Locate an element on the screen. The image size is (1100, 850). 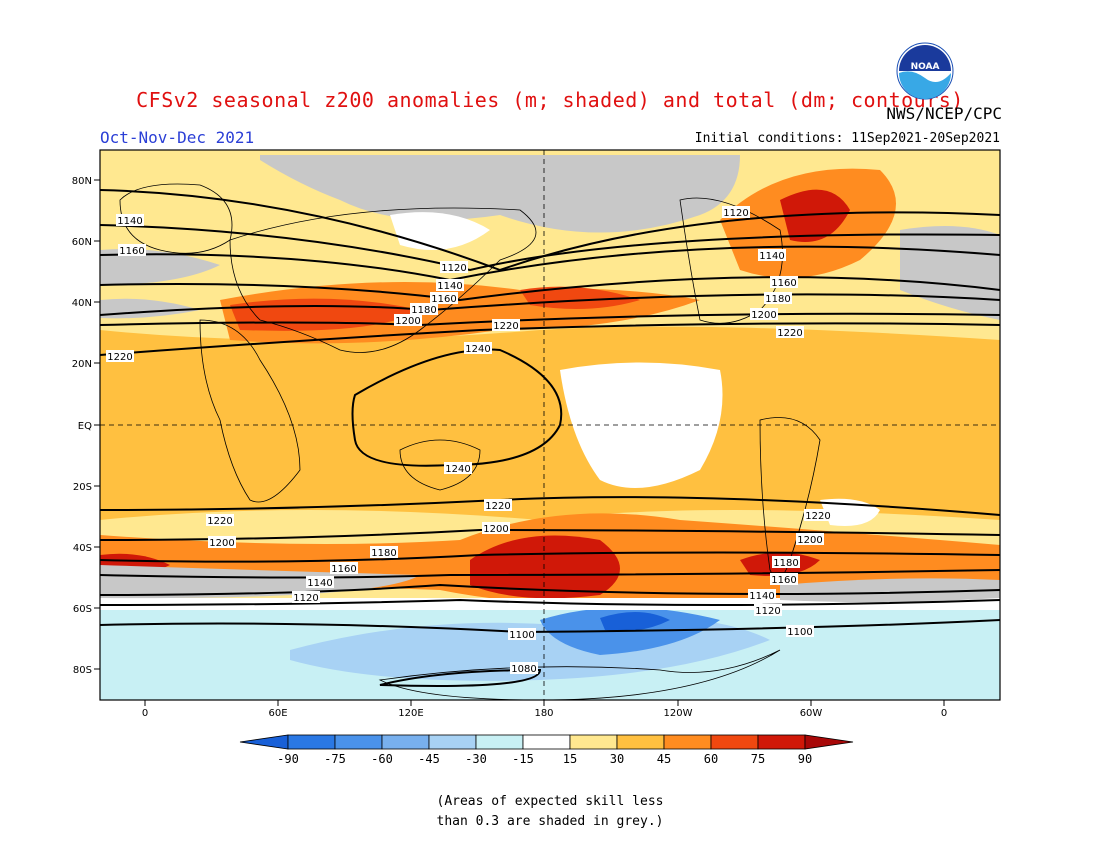
colorbar-arrow-left is located at coordinates (264, 742).